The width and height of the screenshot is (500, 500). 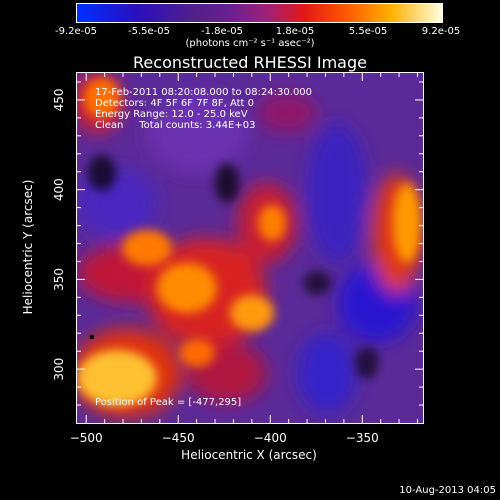 What do you see at coordinates (59, 189) in the screenshot?
I see `y-tick-label: 400` at bounding box center [59, 189].